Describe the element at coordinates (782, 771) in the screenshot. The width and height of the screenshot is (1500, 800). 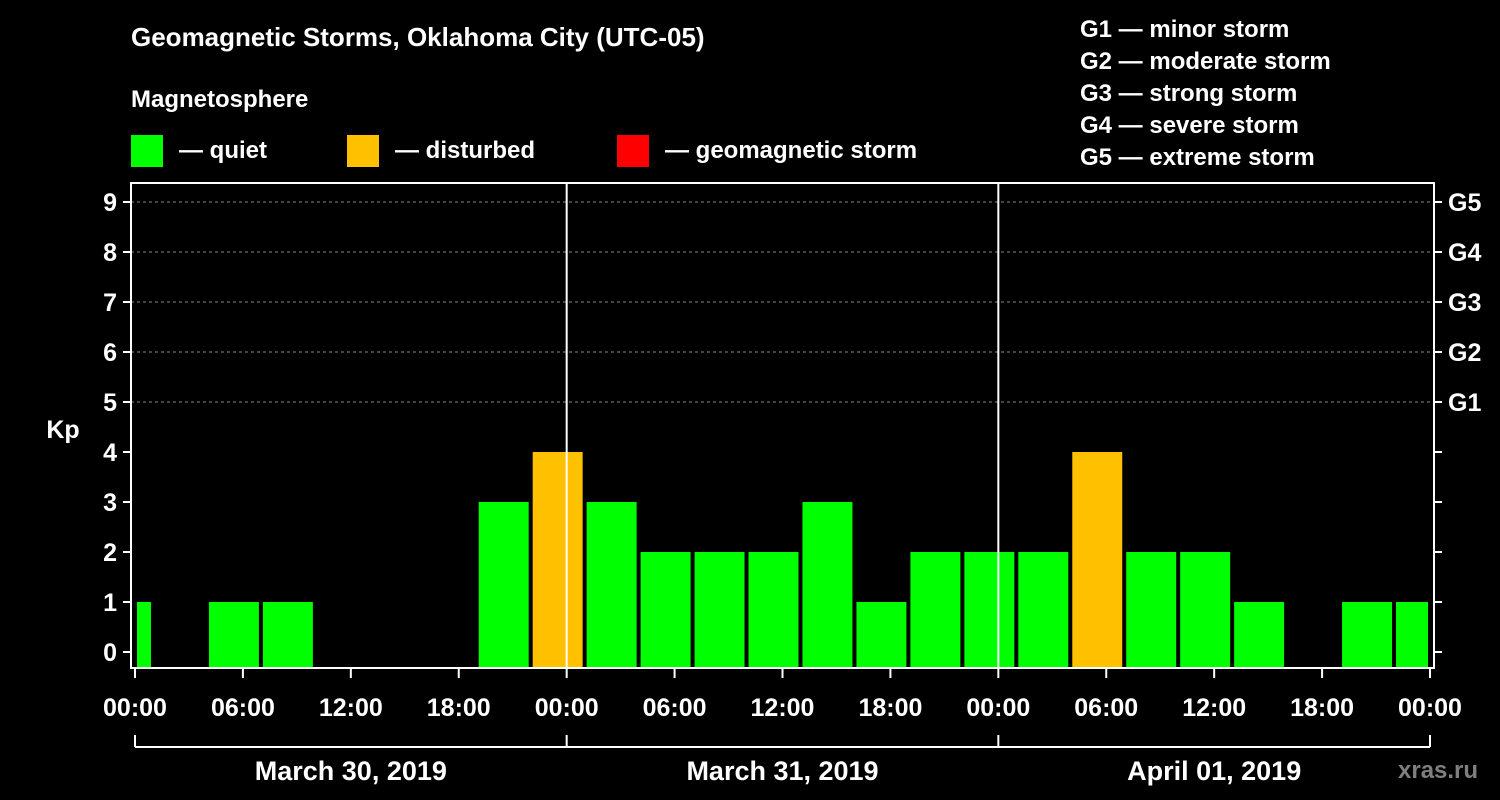
I see `day-label: March 31, 2019` at that location.